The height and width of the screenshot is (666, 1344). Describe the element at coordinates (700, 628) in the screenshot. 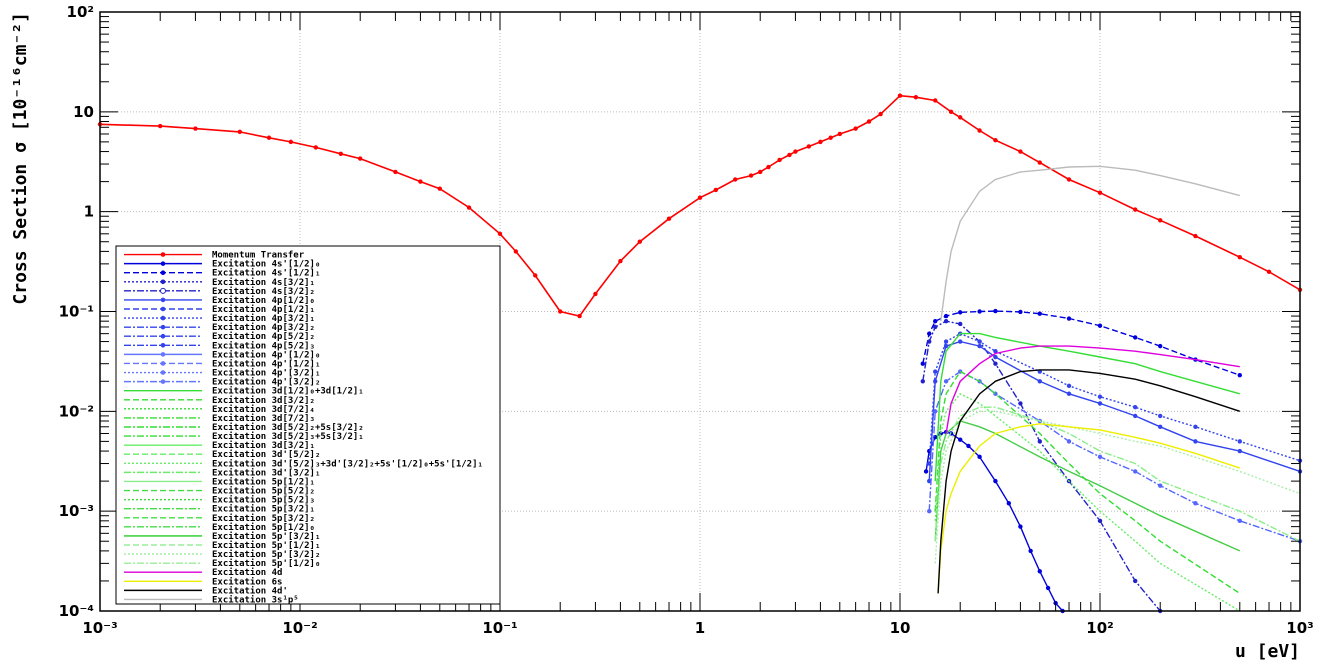

I see `x-tick-label: 1` at that location.